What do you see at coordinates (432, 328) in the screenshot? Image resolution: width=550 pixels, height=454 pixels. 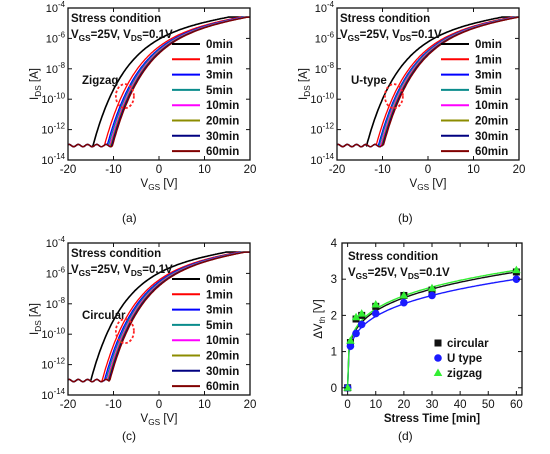 I see `data-points` at bounding box center [432, 328].